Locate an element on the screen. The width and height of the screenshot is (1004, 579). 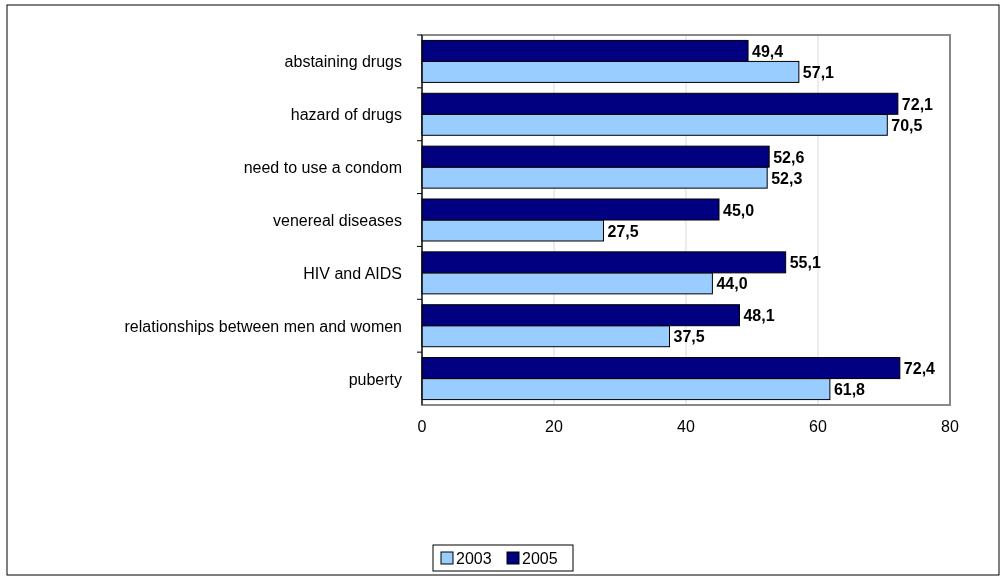
x-tick-label: 40 is located at coordinates (686, 426).